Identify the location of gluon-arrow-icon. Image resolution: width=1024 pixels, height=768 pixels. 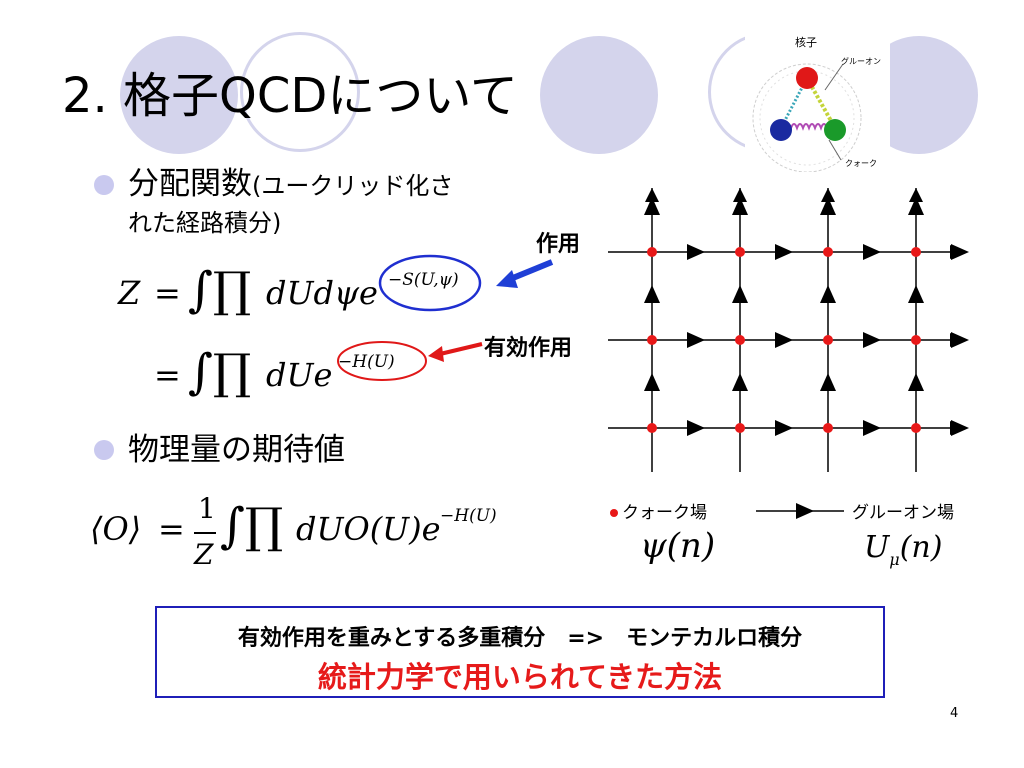
(800, 511).